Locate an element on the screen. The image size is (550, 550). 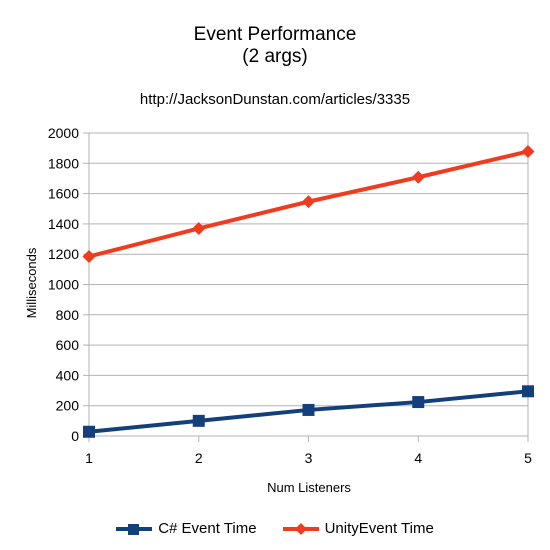
y-tick-label: 1400 is located at coordinates (63, 224).